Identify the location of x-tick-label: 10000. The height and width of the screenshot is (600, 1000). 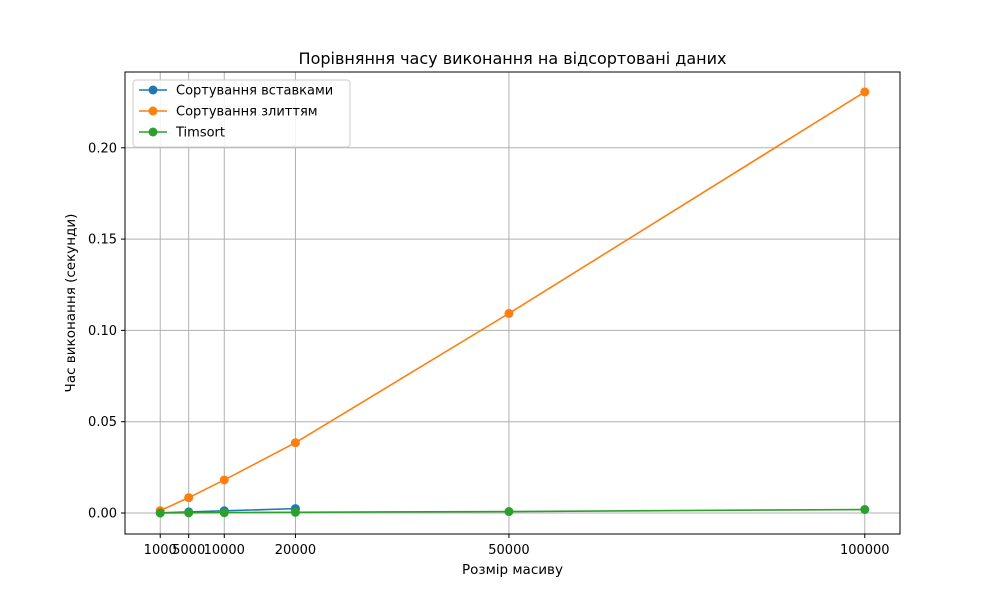
(224, 550).